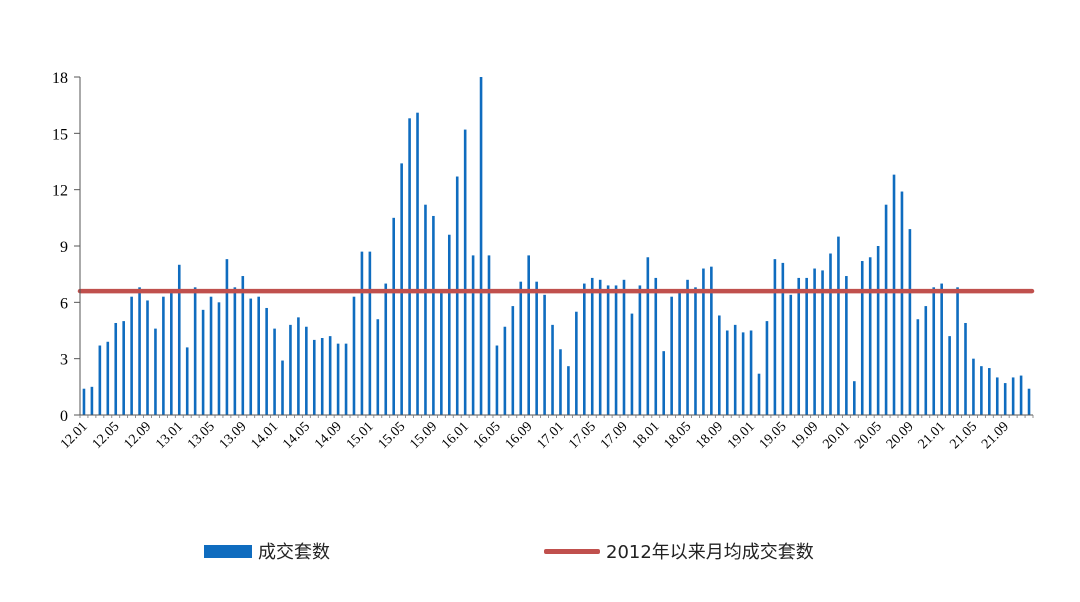  I want to click on x-tick-label: 19.09, so click(805, 435).